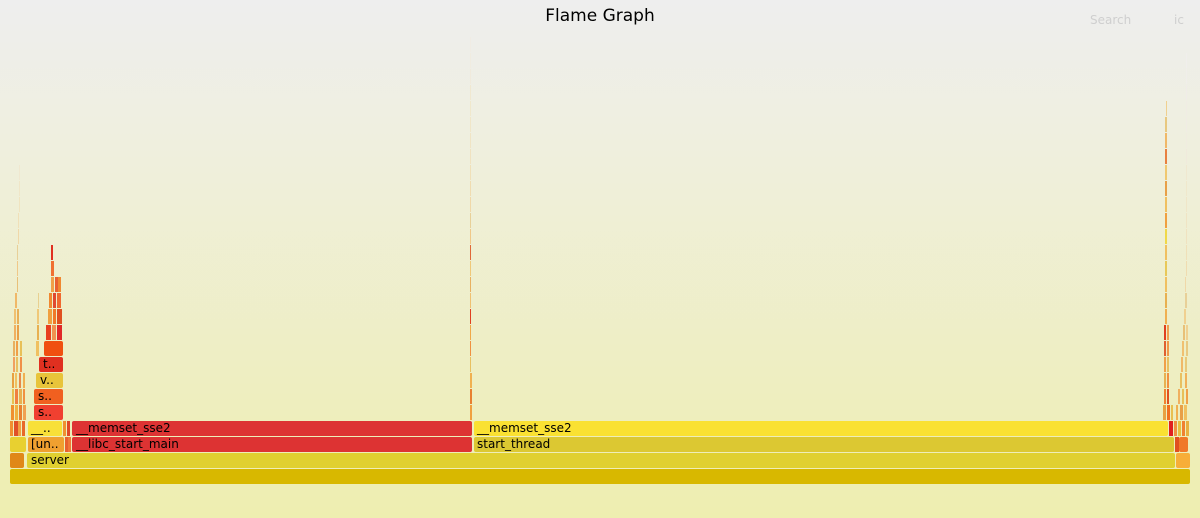  I want to click on ignore-case-toggle: ic, so click(1179, 20).